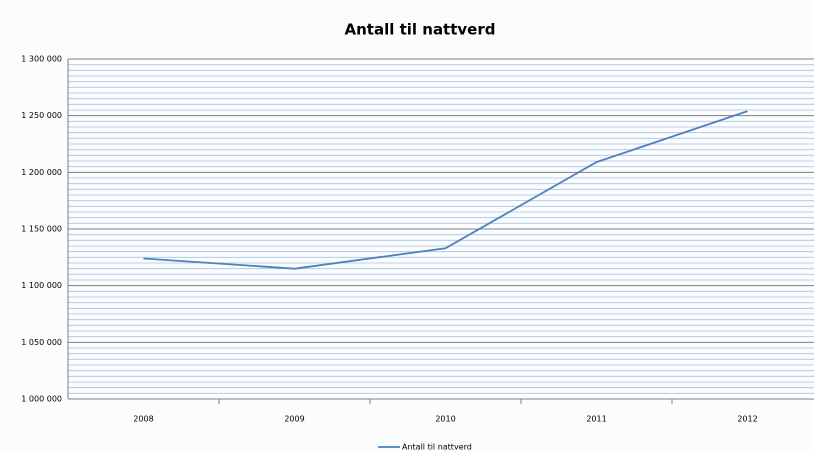 Image resolution: width=814 pixels, height=450 pixels. Describe the element at coordinates (143, 419) in the screenshot. I see `x-tick-label: 2008` at that location.